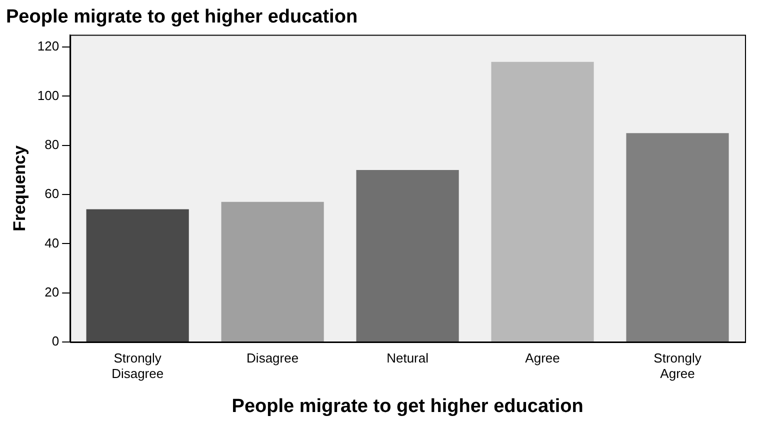  I want to click on y-tick-label: 120, so click(48, 46).